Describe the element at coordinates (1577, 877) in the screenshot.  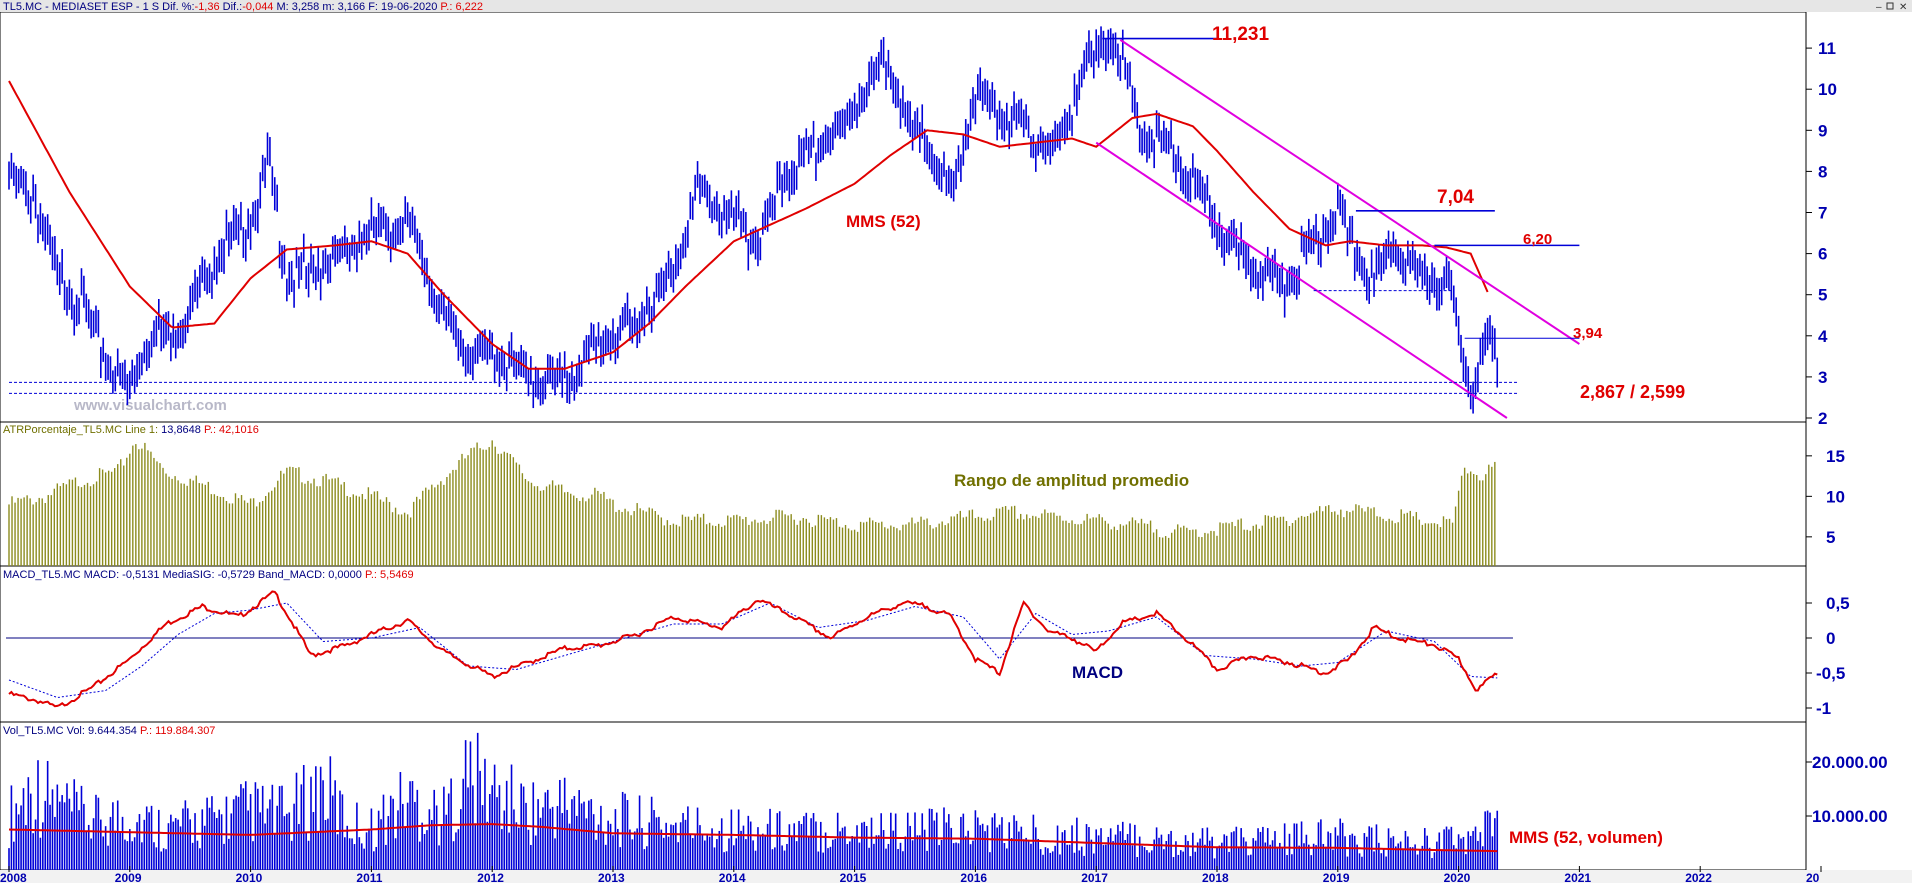
I see `x-tick-label: 2021` at that location.